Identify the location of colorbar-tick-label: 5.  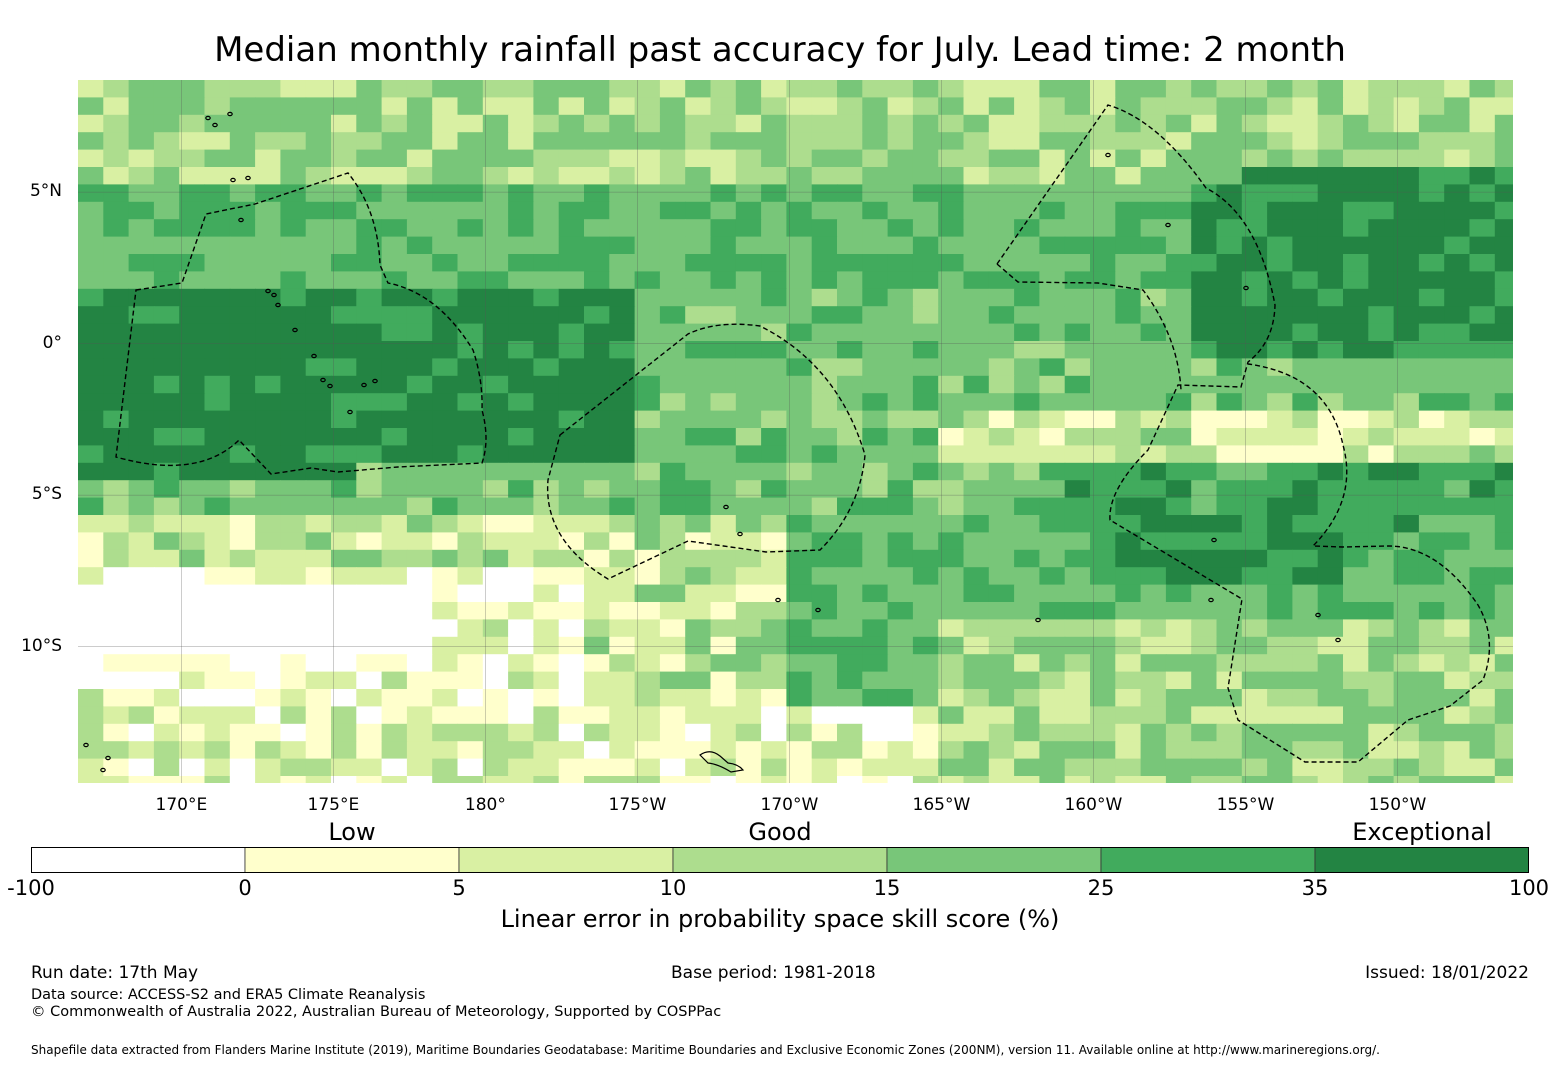
(459, 888).